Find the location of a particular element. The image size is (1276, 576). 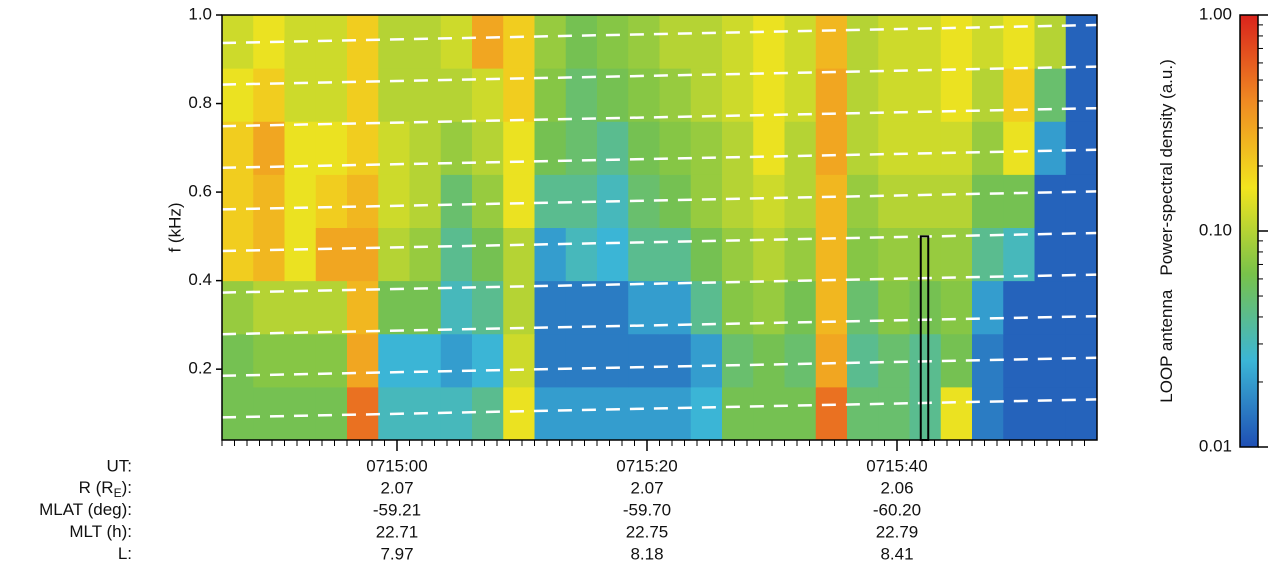

colorbar-tick-label: 0.01 is located at coordinates (1215, 445).